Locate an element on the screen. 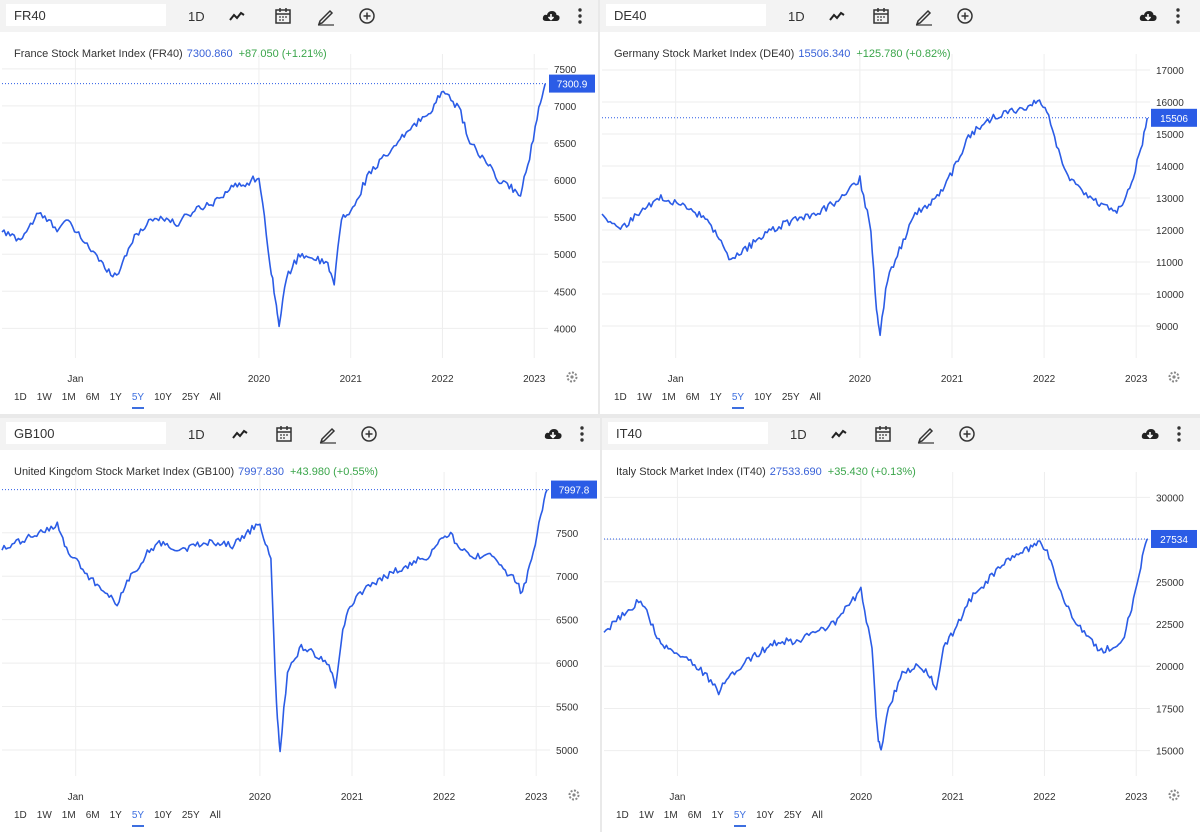  x-tick-label: 2020 is located at coordinates (260, 797).